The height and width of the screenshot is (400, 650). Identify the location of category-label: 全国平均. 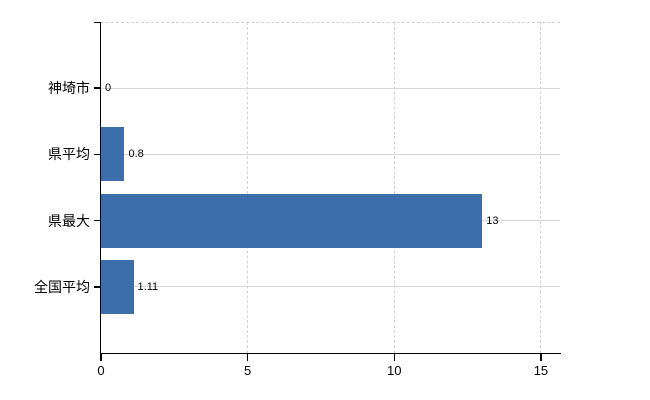
(62, 286).